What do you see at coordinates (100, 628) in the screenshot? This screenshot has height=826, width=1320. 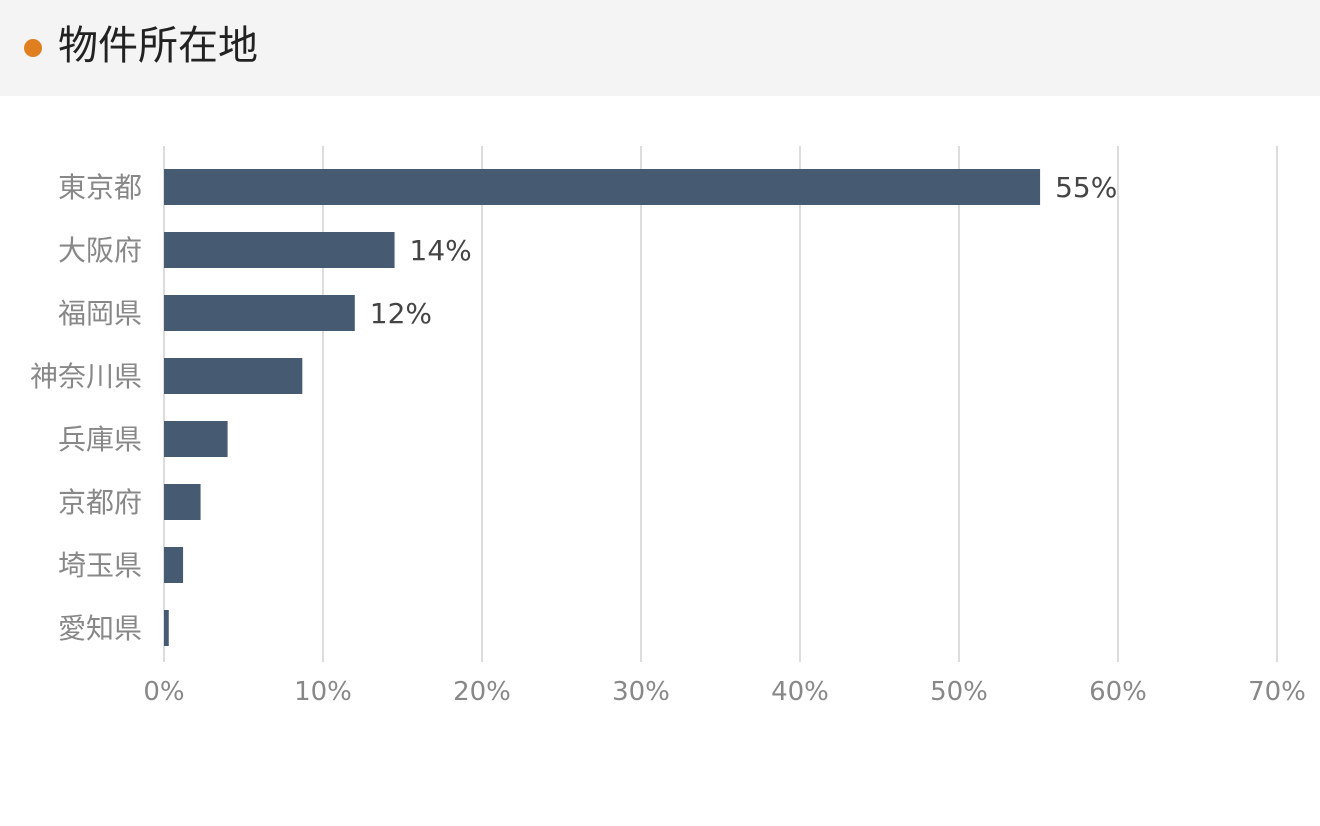 I see `category-label: 愛知県` at bounding box center [100, 628].